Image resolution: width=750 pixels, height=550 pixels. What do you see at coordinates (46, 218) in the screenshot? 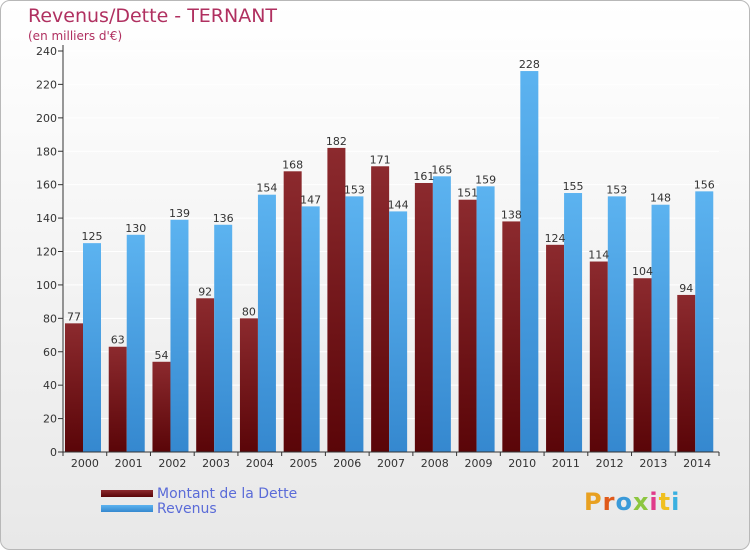
I see `y-tick-label: 140` at bounding box center [46, 218].